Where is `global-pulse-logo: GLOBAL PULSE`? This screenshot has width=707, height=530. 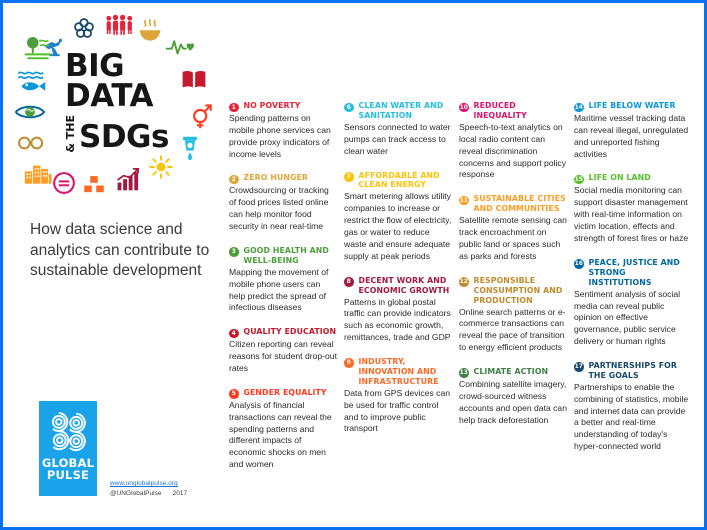
global-pulse-logo: GLOBAL PULSE is located at coordinates (68, 448).